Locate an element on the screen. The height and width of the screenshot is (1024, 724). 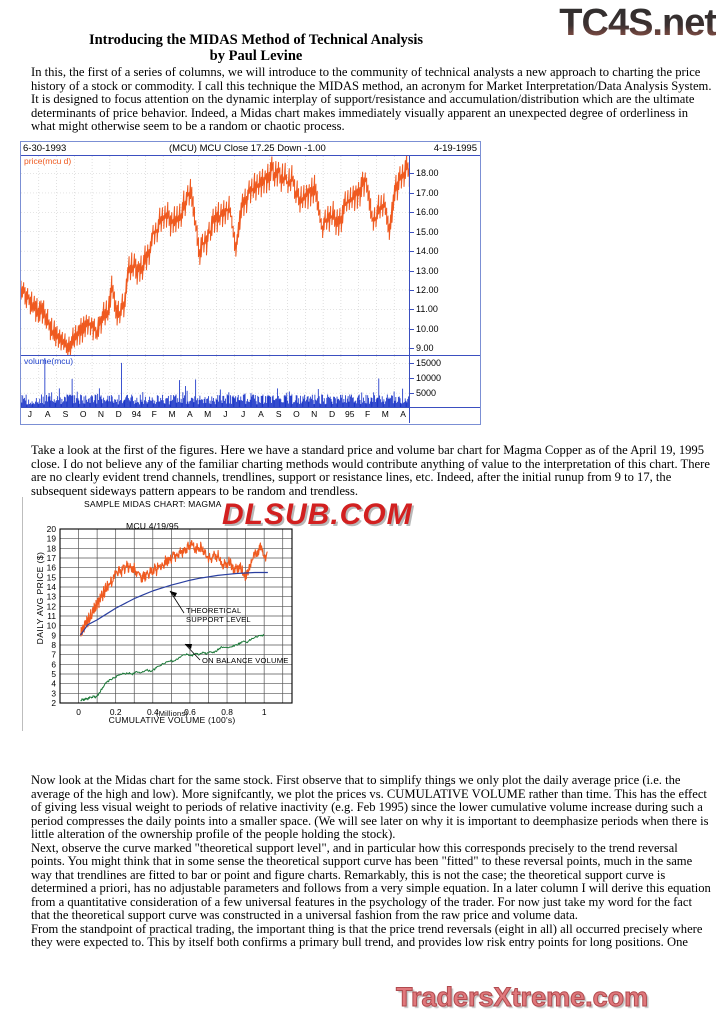
chart2-x-tick: 1 is located at coordinates (264, 712).